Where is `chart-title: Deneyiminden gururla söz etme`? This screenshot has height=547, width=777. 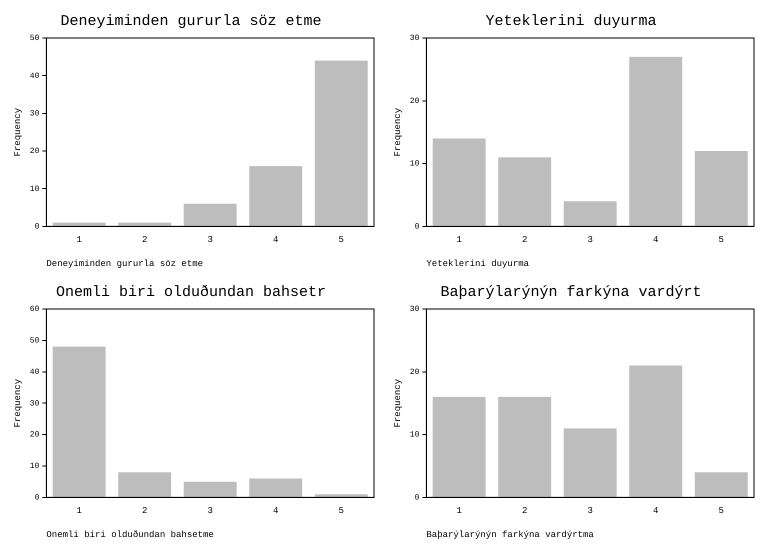
chart-title: Deneyiminden gururla söz etme is located at coordinates (191, 21).